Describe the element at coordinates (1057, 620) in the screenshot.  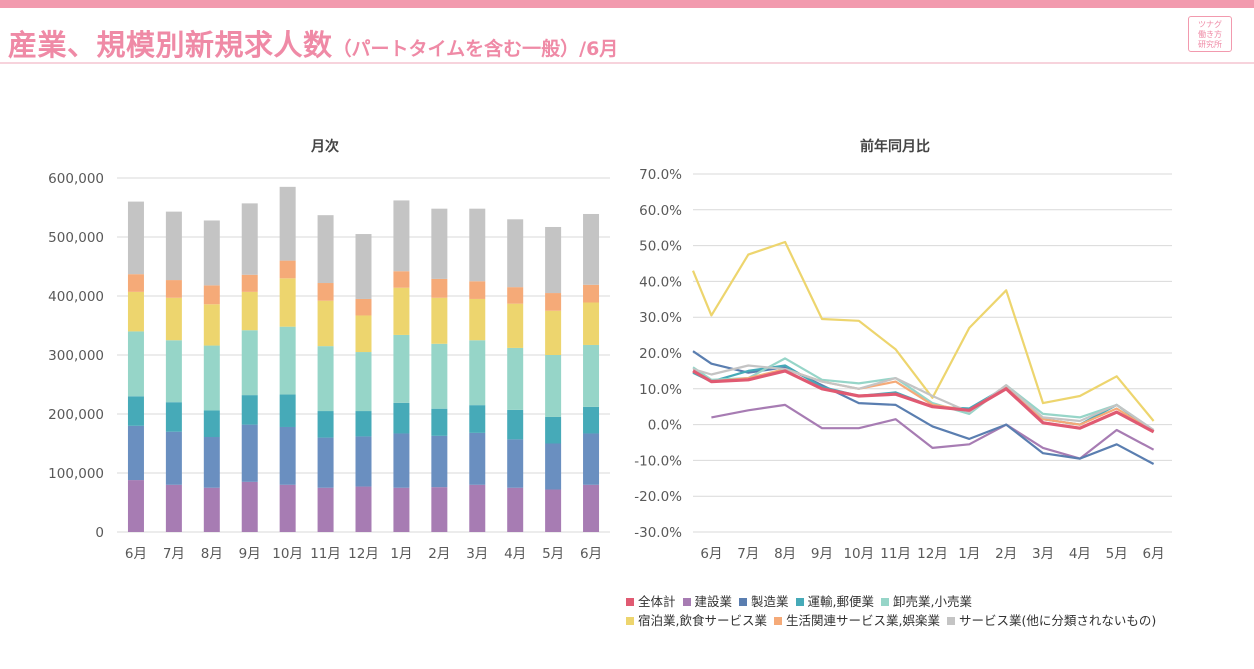
I see `legend-label: サービス業(他に分類されないもの)` at that location.